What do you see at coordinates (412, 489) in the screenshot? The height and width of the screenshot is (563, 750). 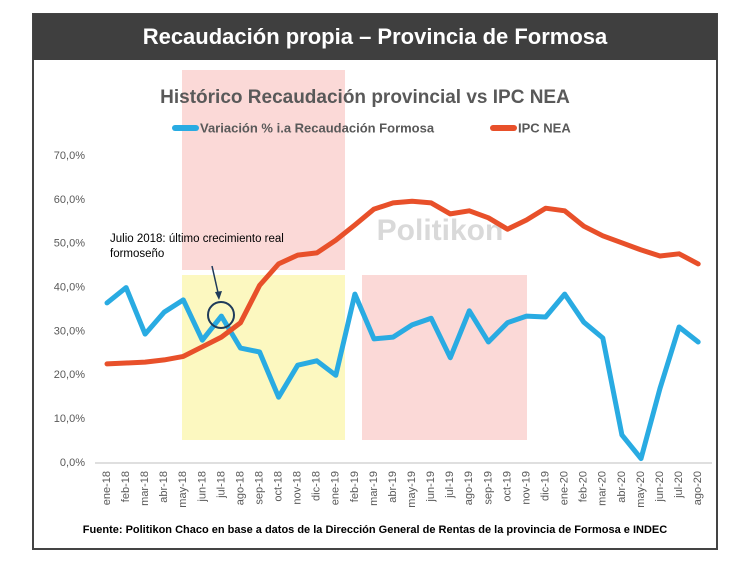 I see `x-tick-label: may-19` at bounding box center [412, 489].